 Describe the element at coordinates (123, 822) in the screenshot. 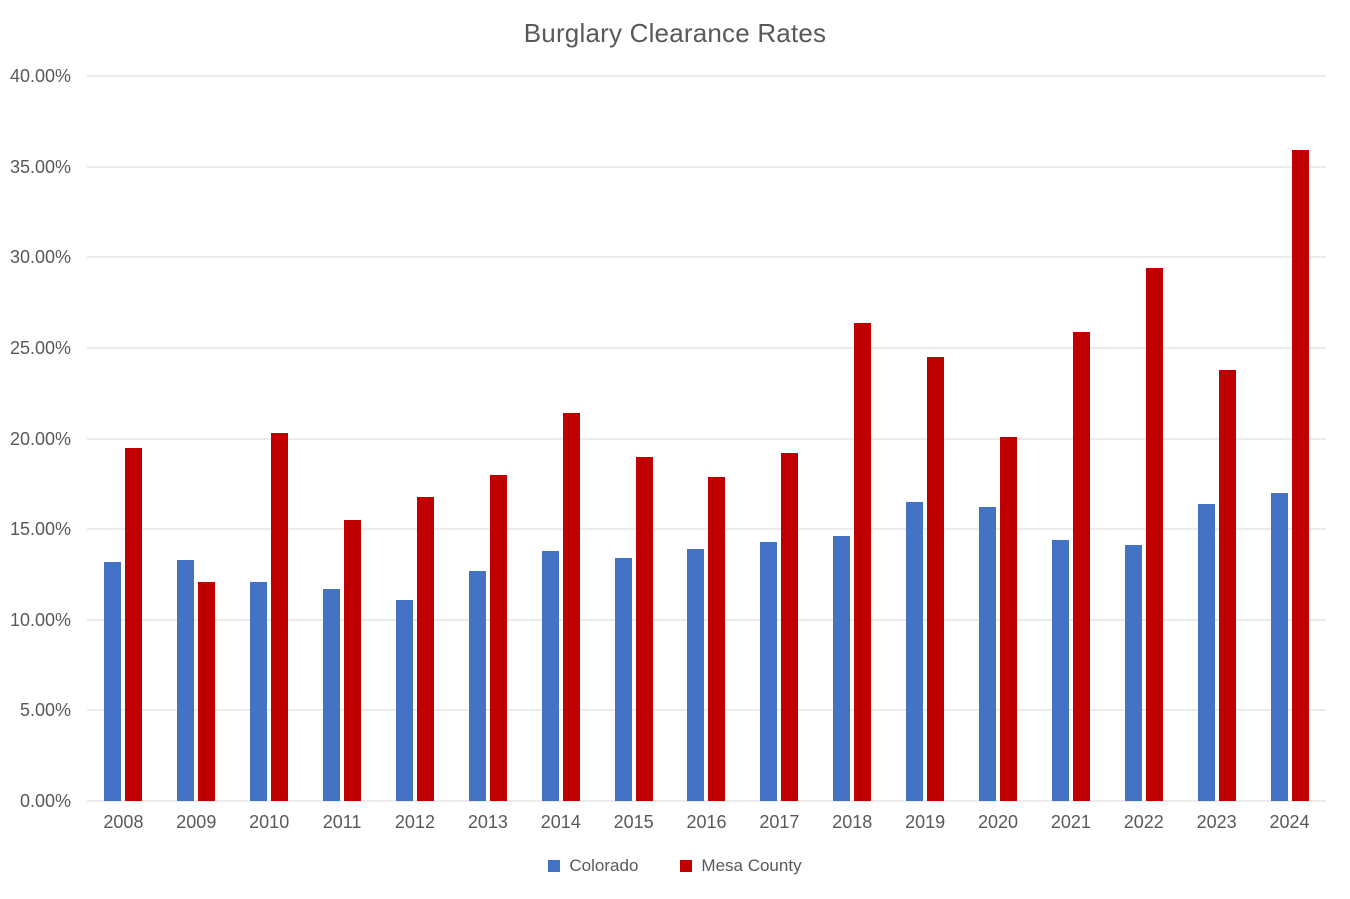

I see `x-tick-label: 2008` at that location.